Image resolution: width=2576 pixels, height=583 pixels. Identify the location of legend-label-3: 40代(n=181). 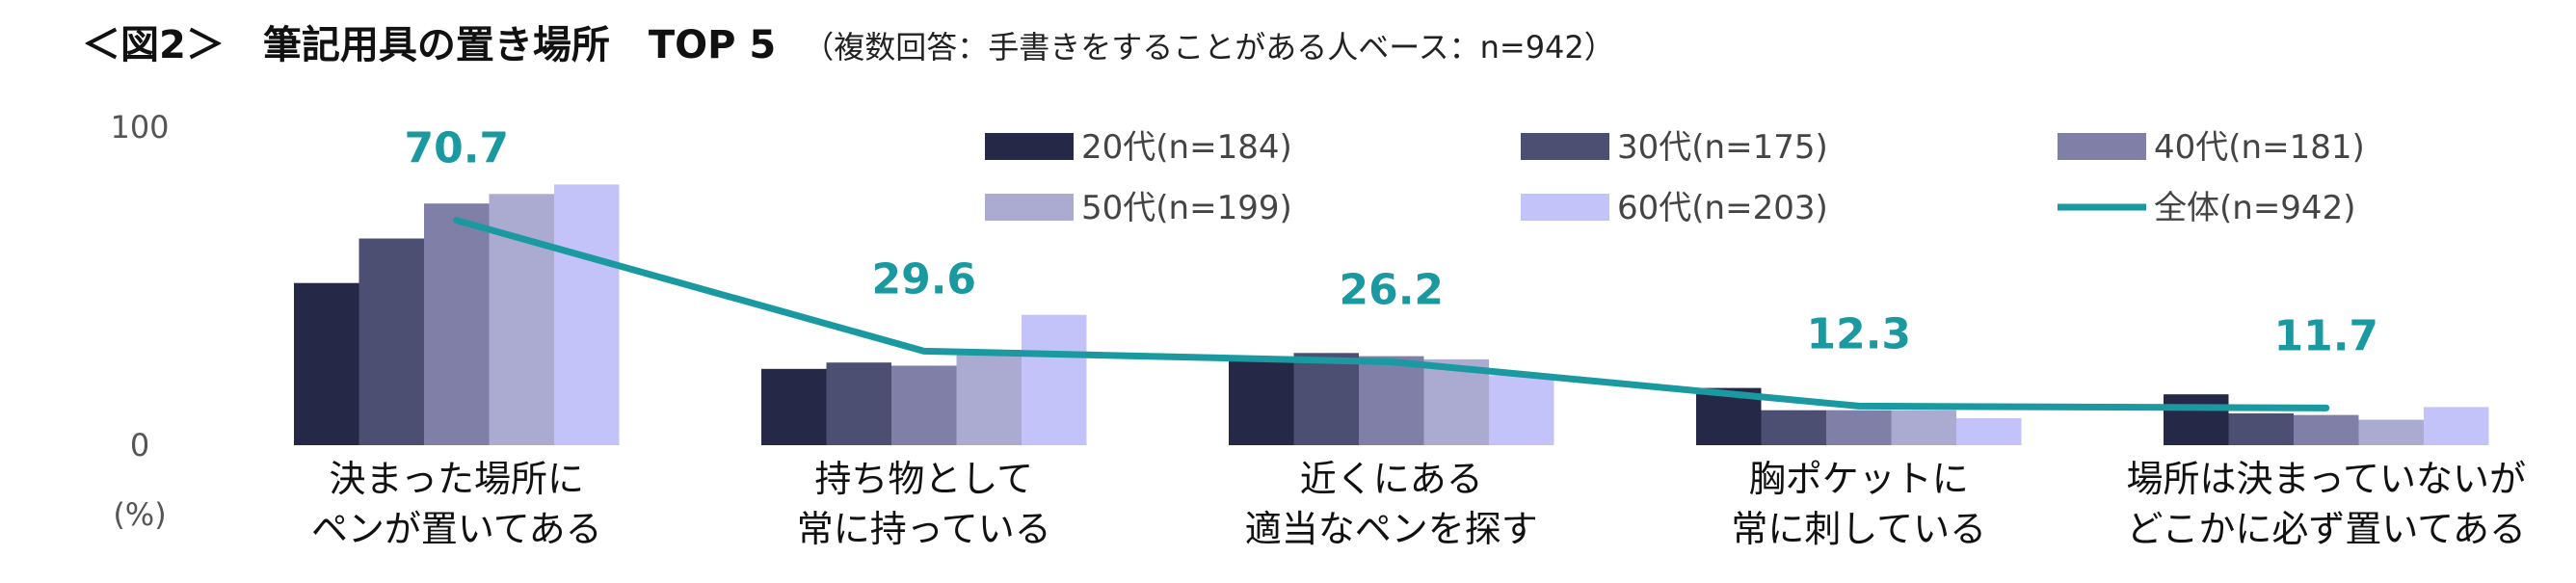
(2259, 147).